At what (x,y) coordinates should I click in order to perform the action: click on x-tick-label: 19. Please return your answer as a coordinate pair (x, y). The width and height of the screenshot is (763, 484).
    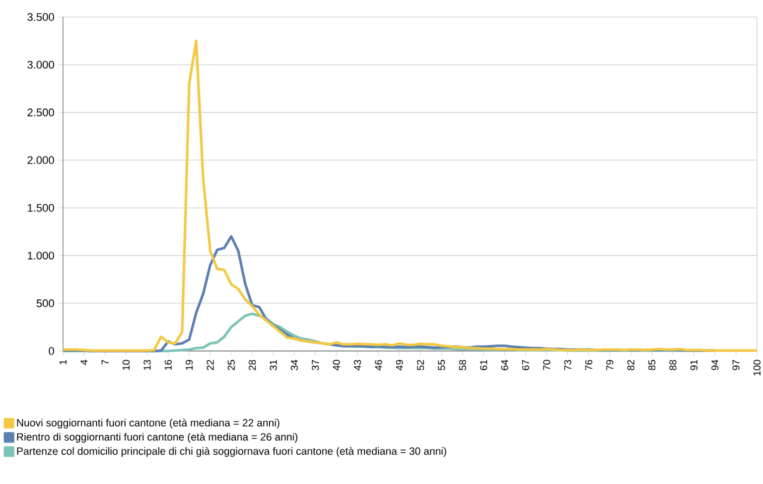
    Looking at the image, I should click on (189, 365).